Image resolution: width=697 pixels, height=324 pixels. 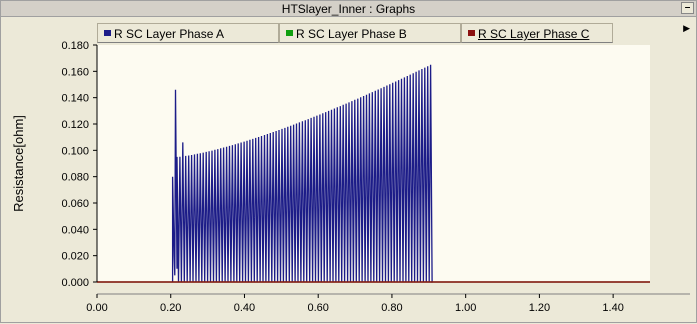 I want to click on y-tick-label: 0.060, so click(x=75, y=204).